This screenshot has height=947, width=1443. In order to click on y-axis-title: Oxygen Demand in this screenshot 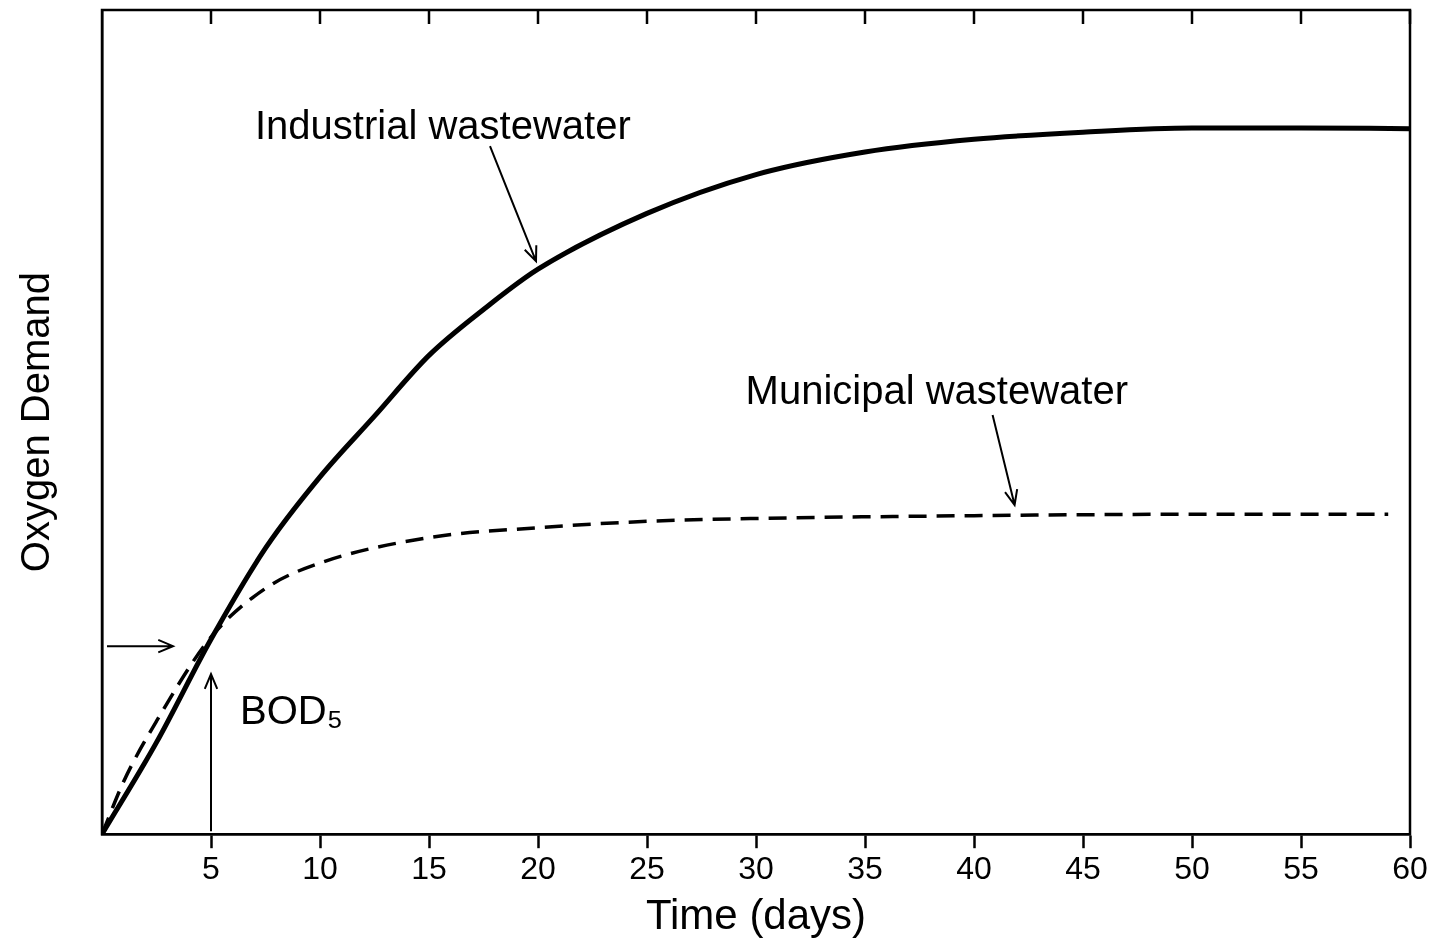, I will do `click(35, 422)`.